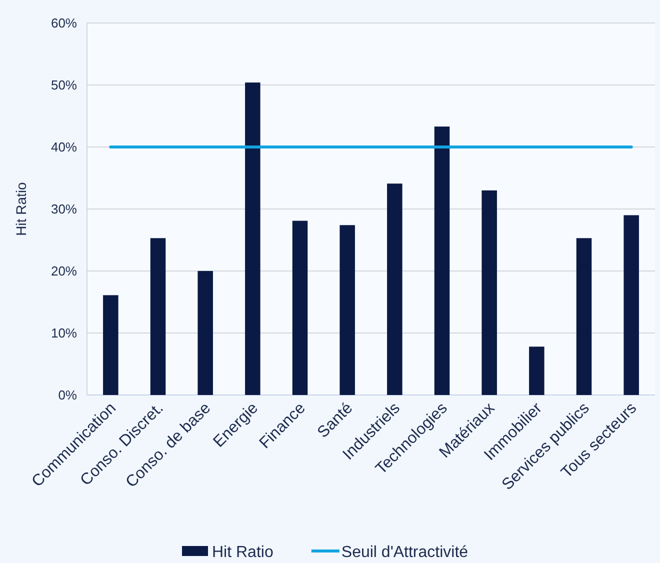 The height and width of the screenshot is (563, 660). I want to click on legend-label: Hit Ratio, so click(243, 552).